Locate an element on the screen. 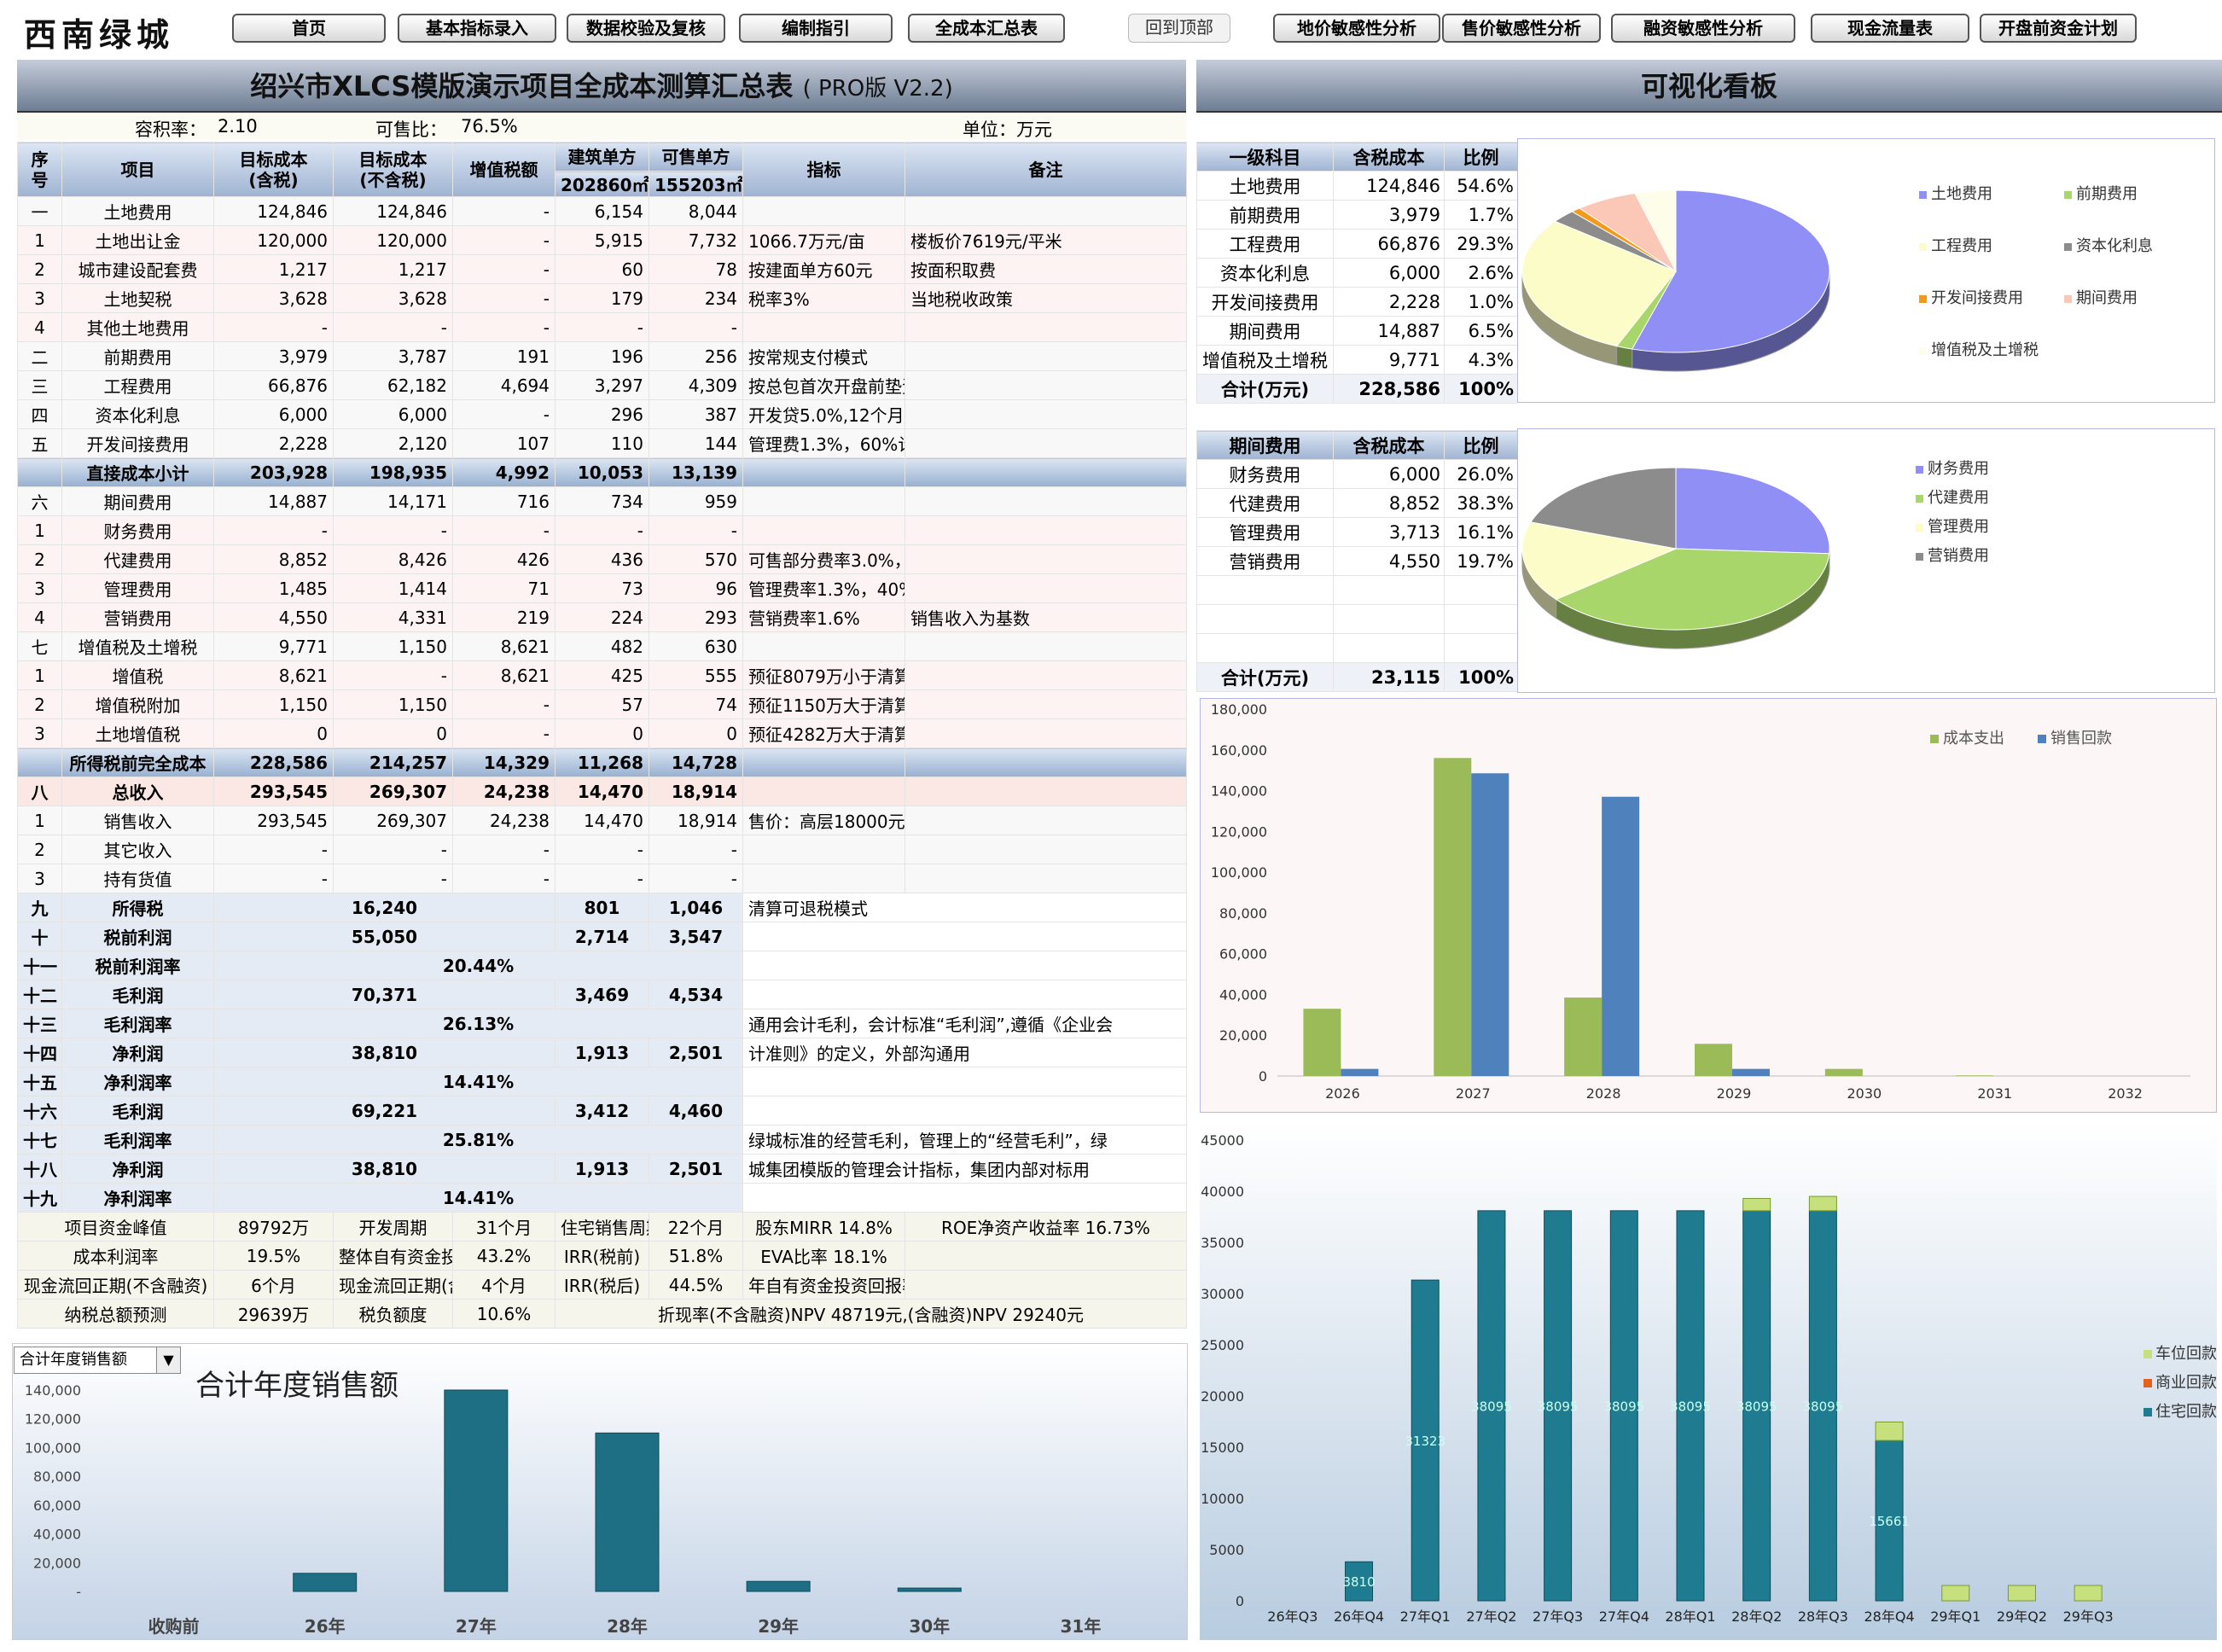  side-cell: 2,228 is located at coordinates (1389, 302).